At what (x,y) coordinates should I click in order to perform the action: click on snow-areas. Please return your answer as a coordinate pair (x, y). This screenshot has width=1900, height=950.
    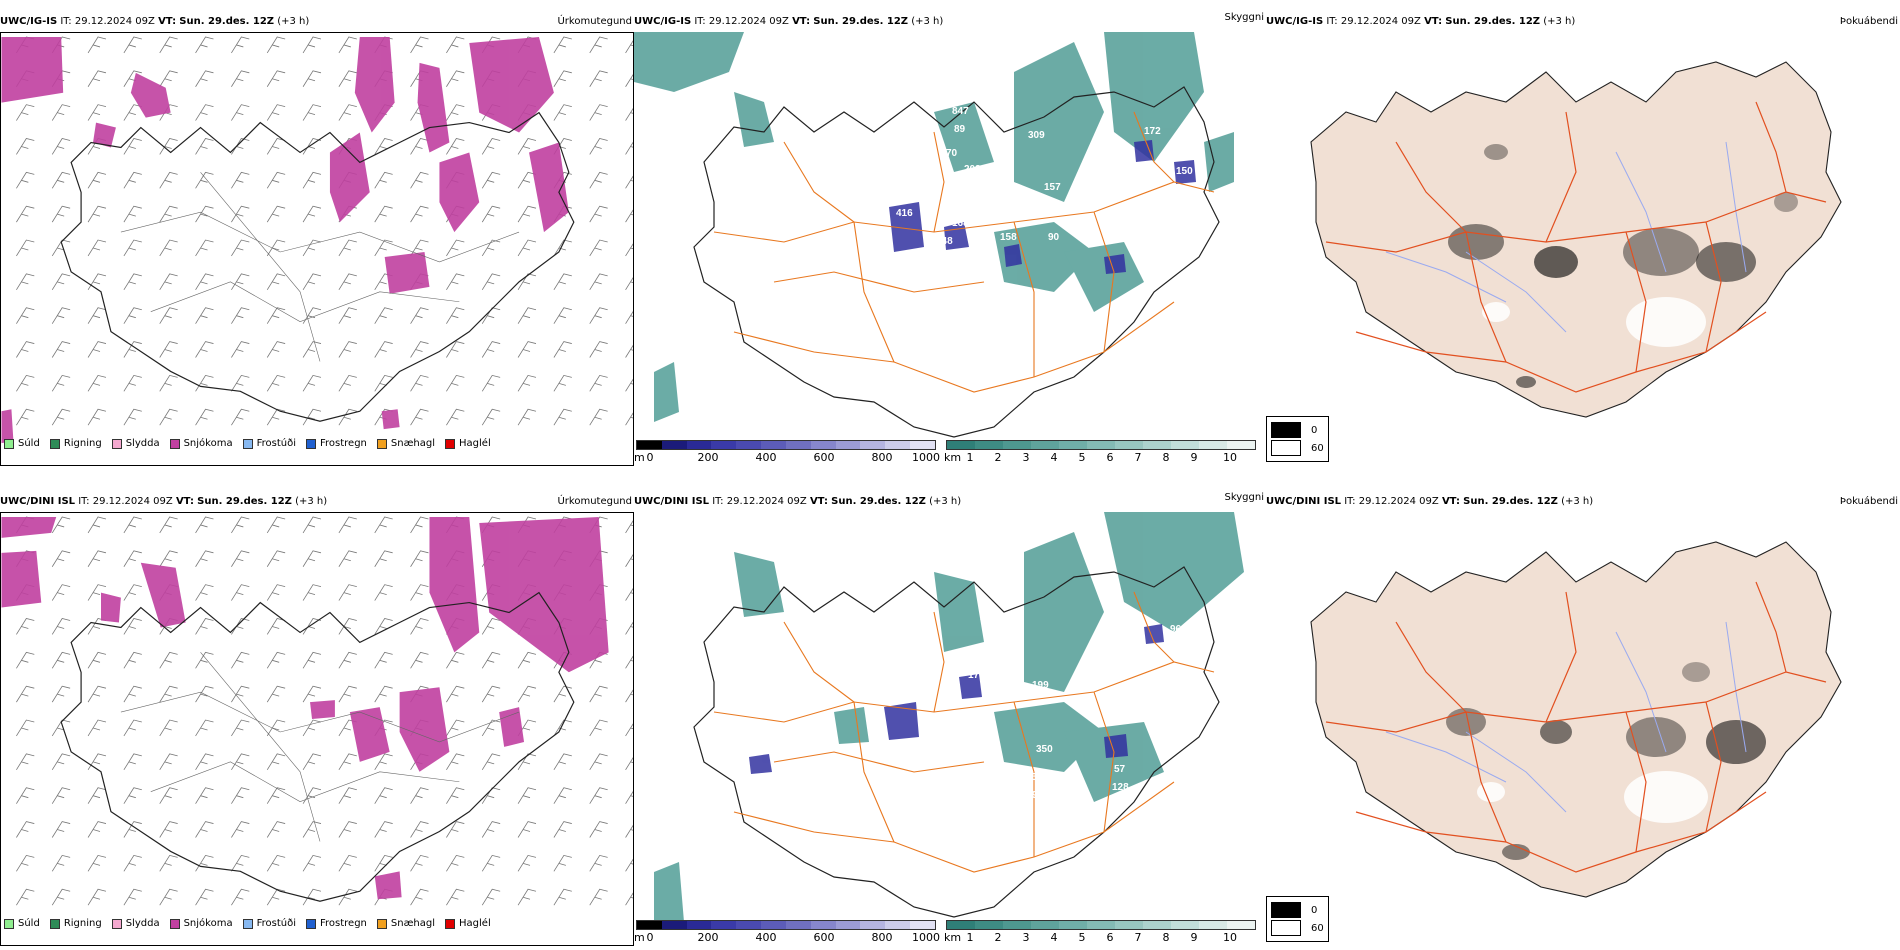
    Looking at the image, I should click on (285, 240).